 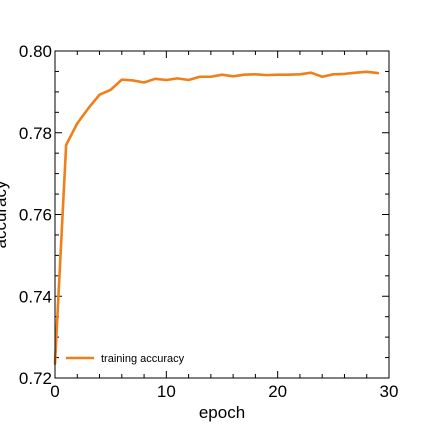 I want to click on legend: training accuracy, so click(x=125, y=359).